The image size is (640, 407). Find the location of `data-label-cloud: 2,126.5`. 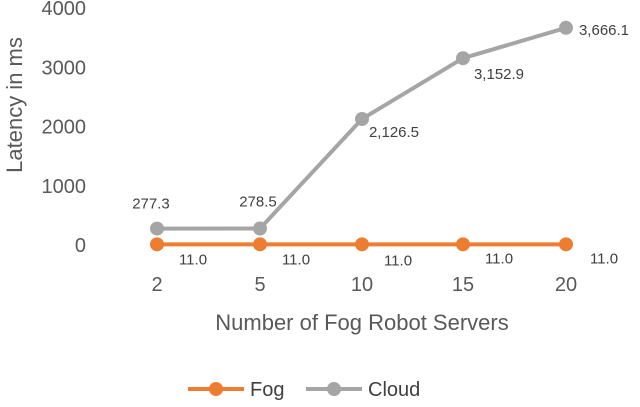

data-label-cloud: 2,126.5 is located at coordinates (394, 132).